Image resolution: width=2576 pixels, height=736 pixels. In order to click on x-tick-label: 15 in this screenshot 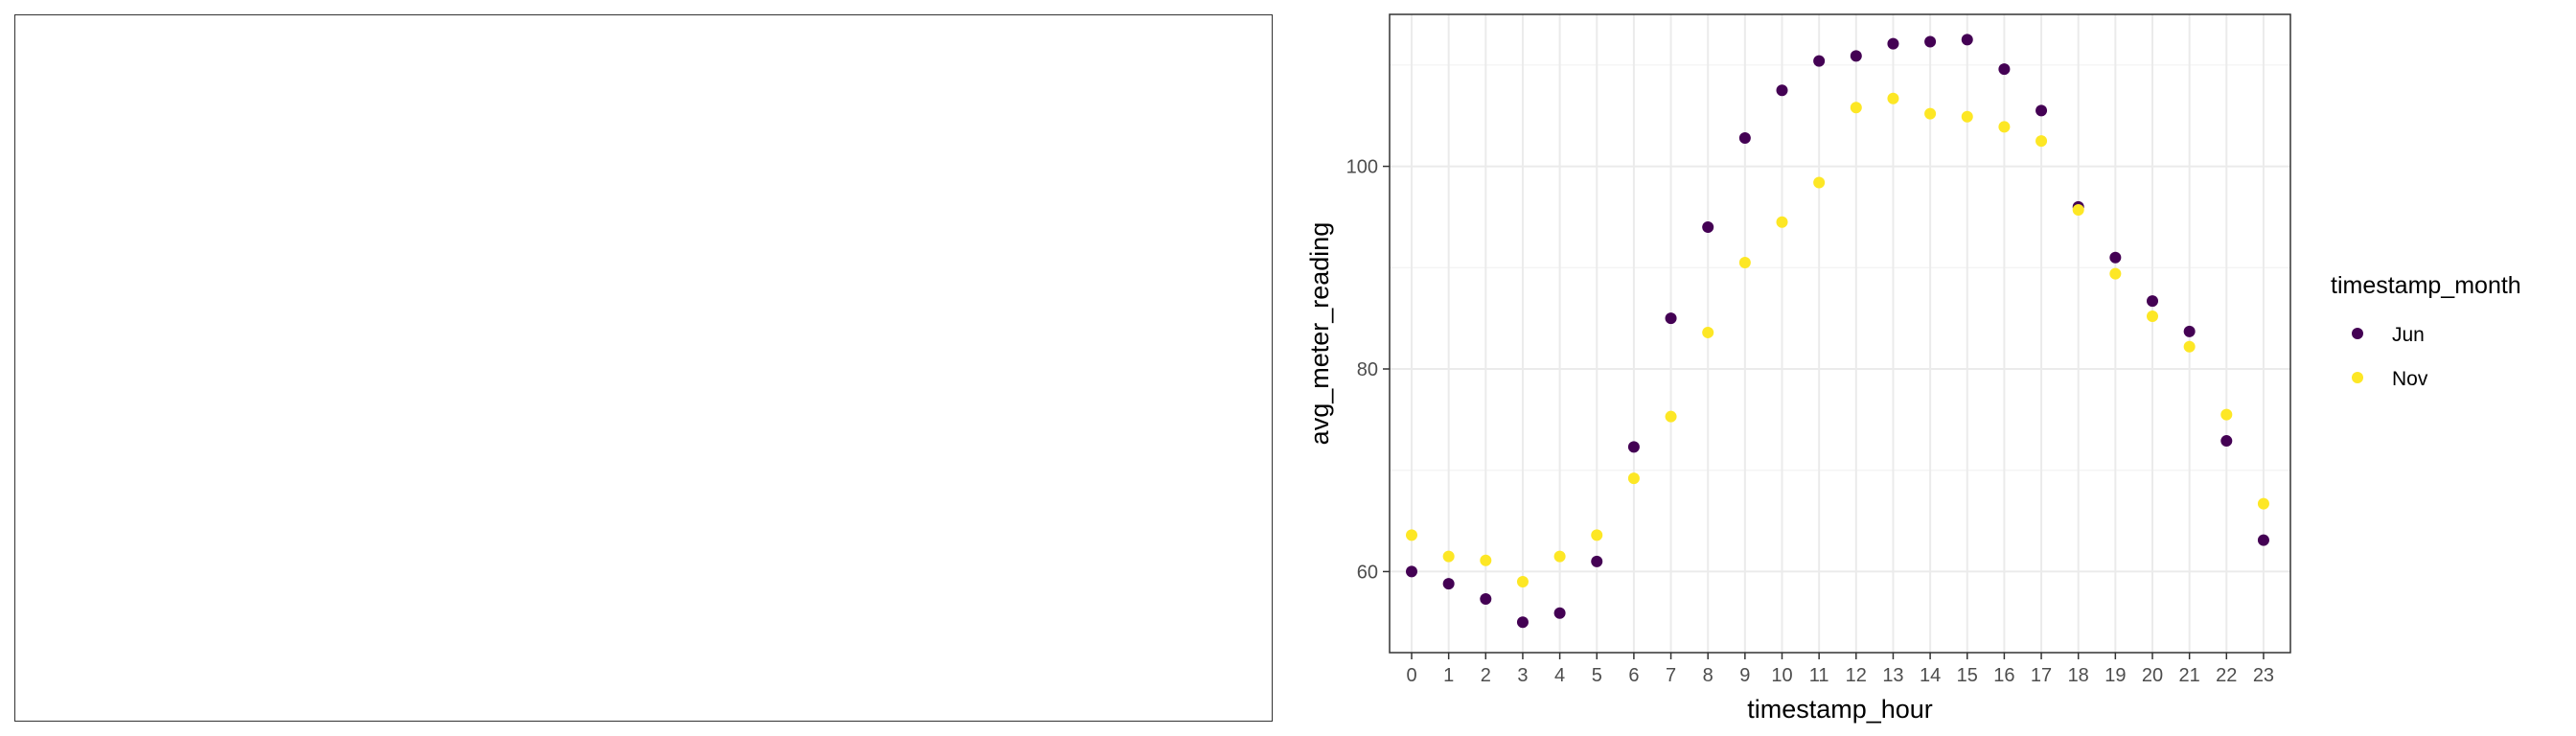, I will do `click(1967, 675)`.